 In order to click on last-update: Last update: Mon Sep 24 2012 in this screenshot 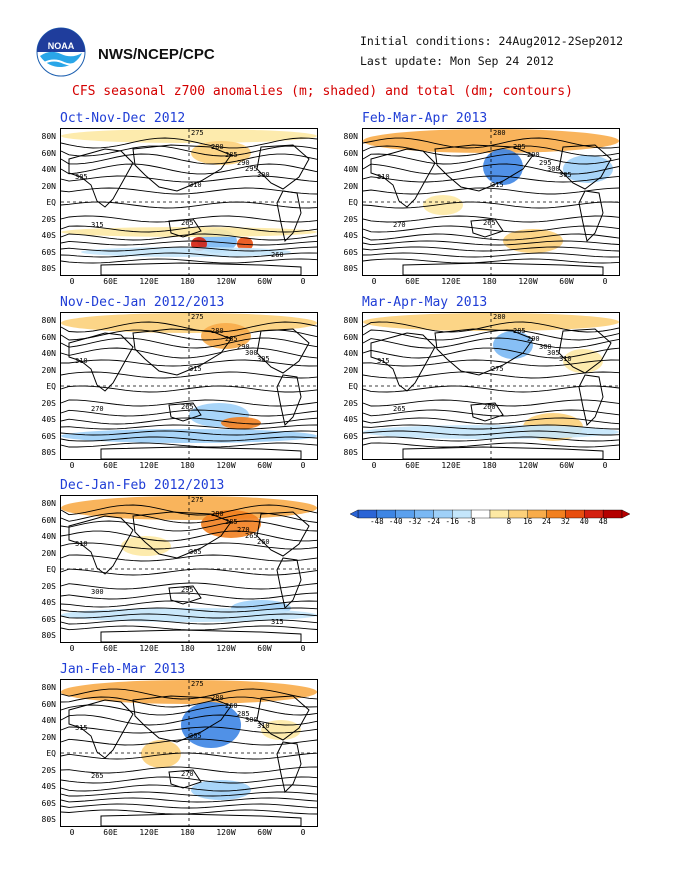, I will do `click(457, 61)`.